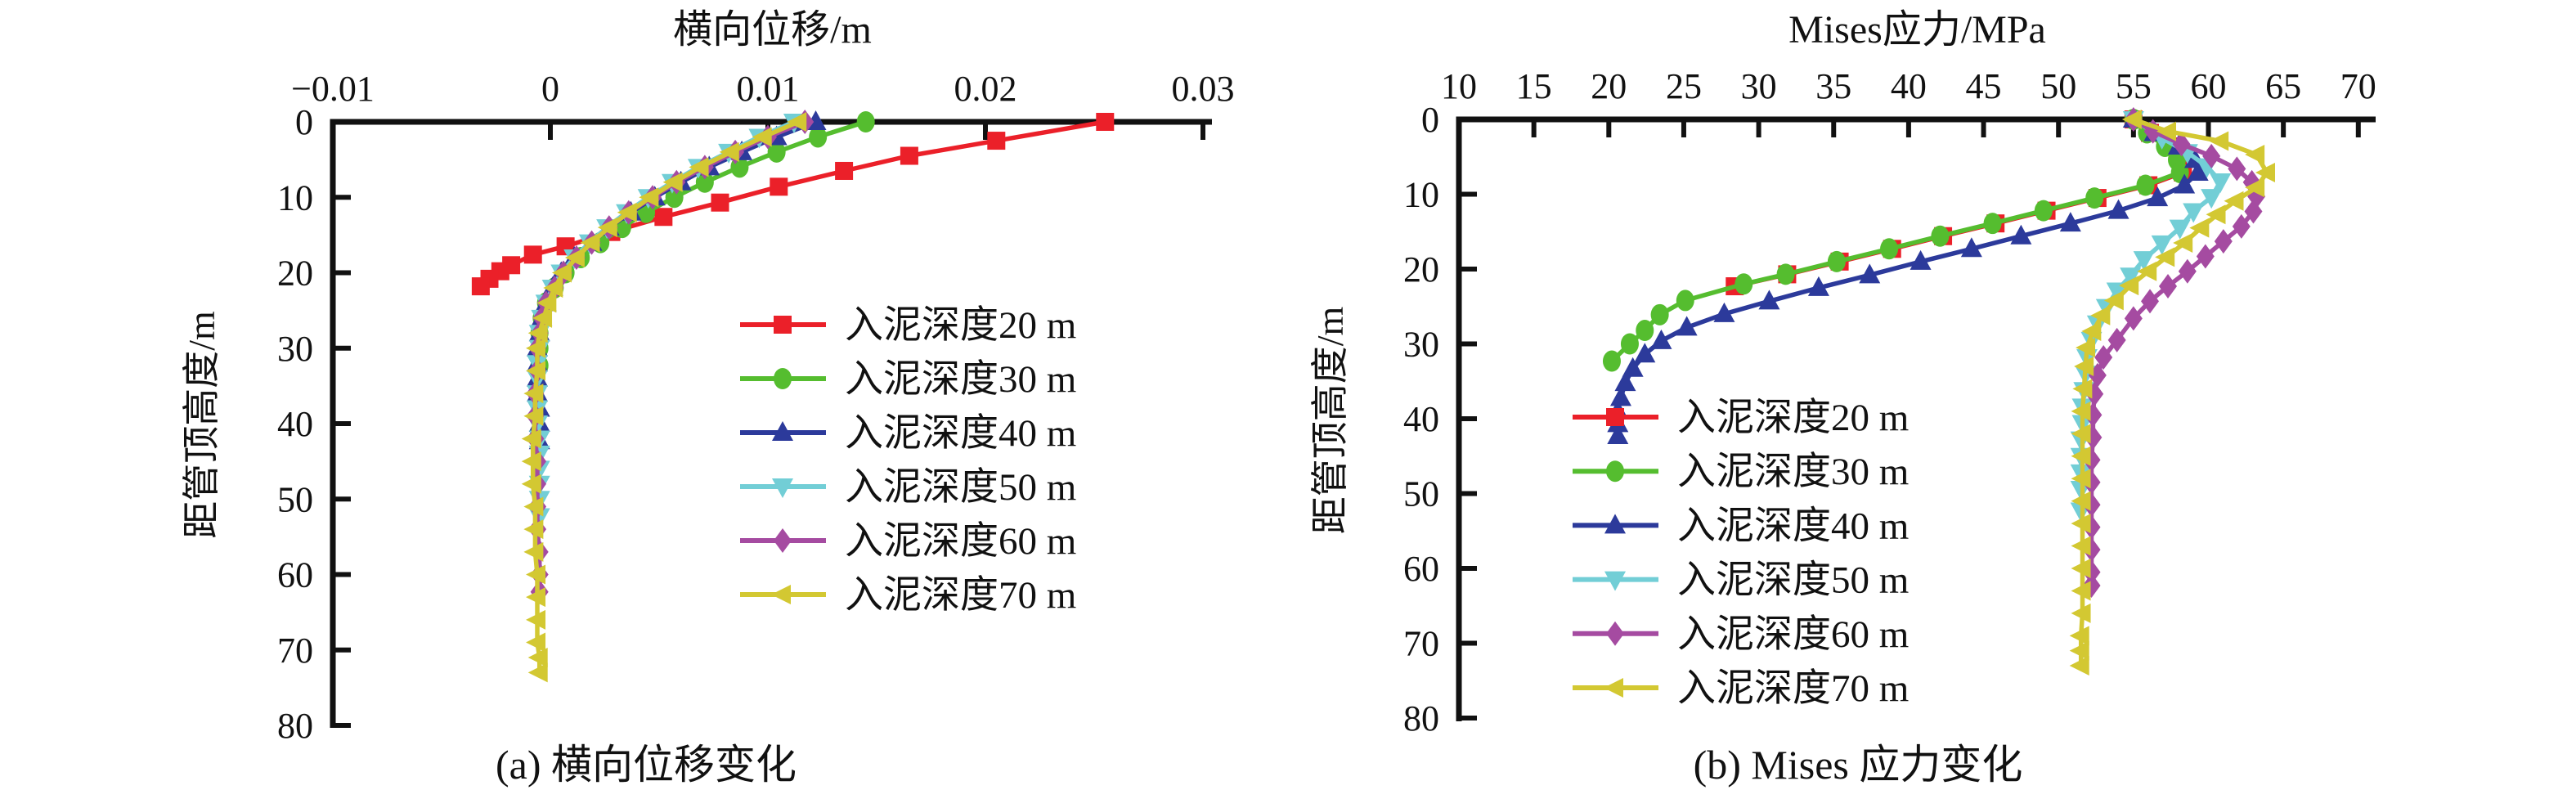 The height and width of the screenshot is (808, 2576). What do you see at coordinates (1421, 644) in the screenshot?
I see `y-tick-label: 70` at bounding box center [1421, 644].